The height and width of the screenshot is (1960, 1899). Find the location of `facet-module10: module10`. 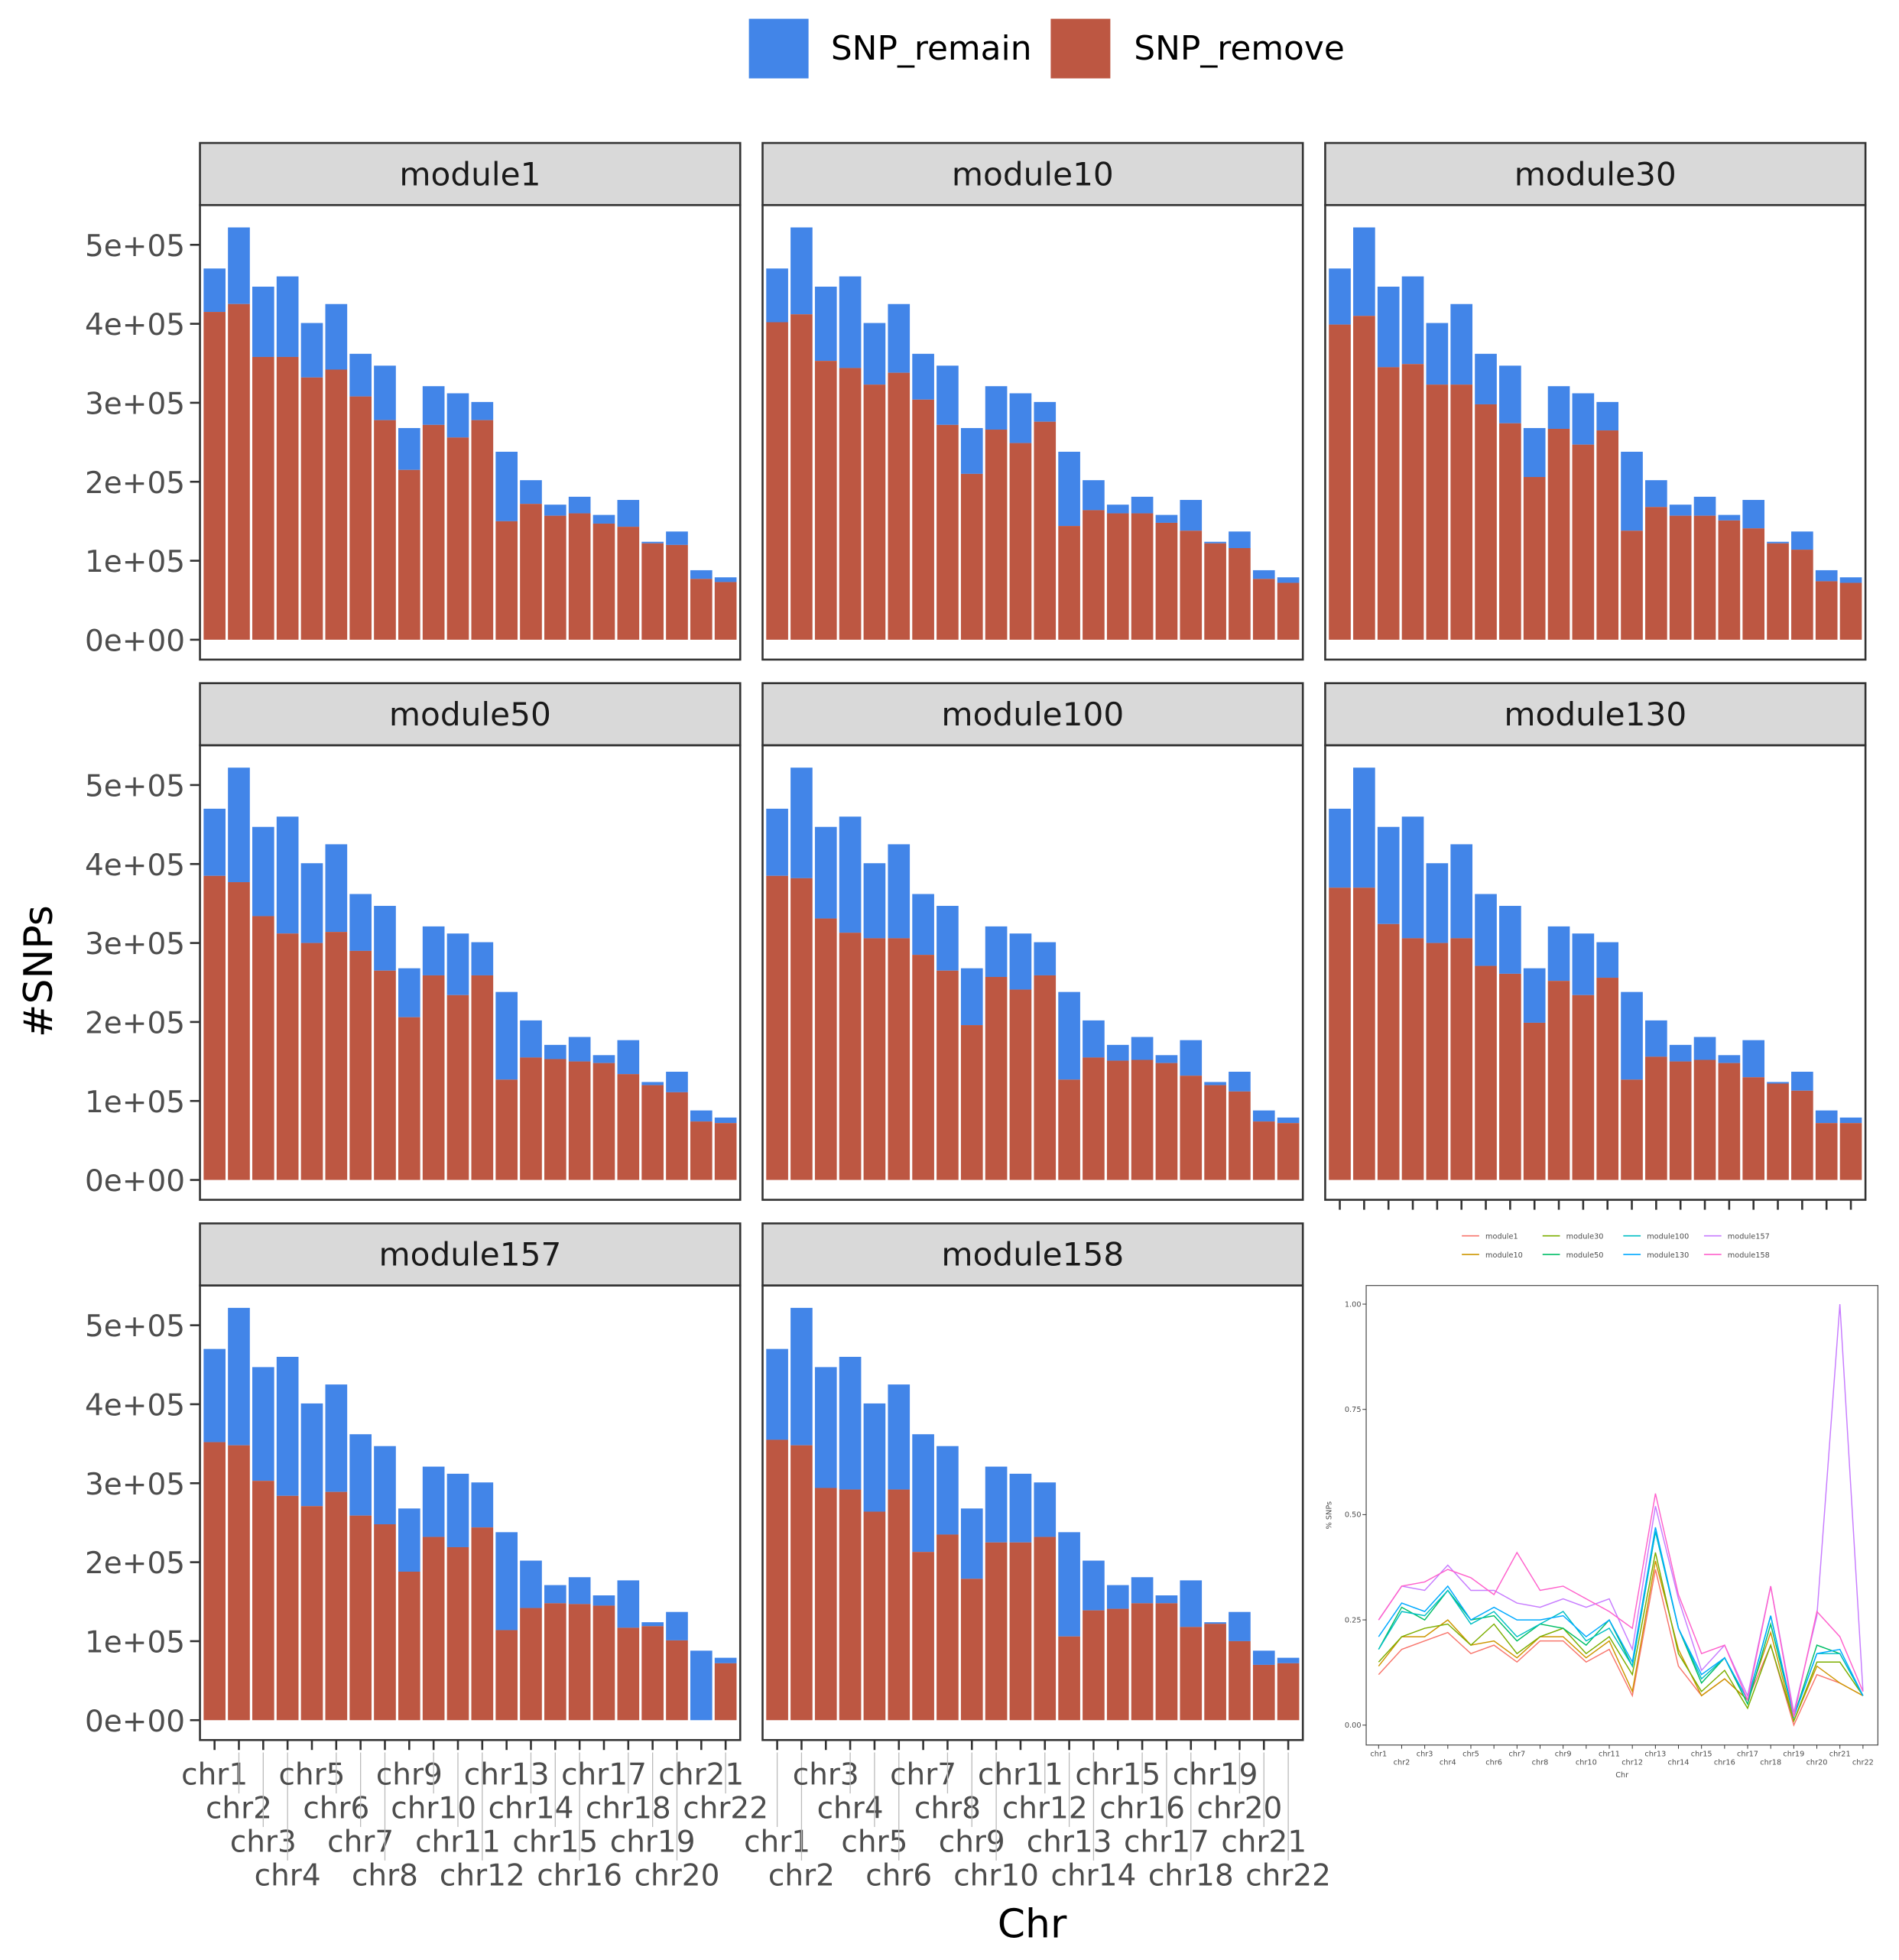

facet-module10: module10 is located at coordinates (1032, 401).